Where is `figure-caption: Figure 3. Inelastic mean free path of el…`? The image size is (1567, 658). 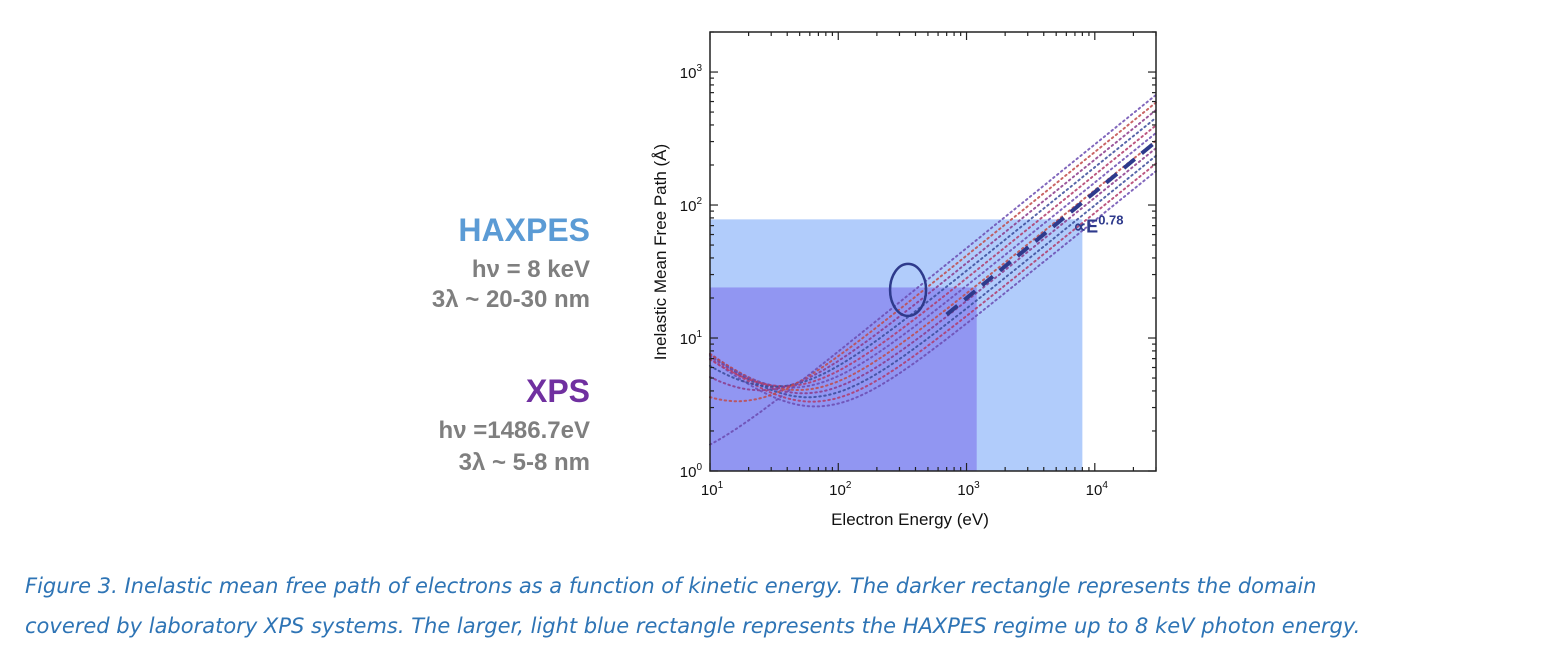 figure-caption: Figure 3. Inelastic mean free path of el… is located at coordinates (781, 606).